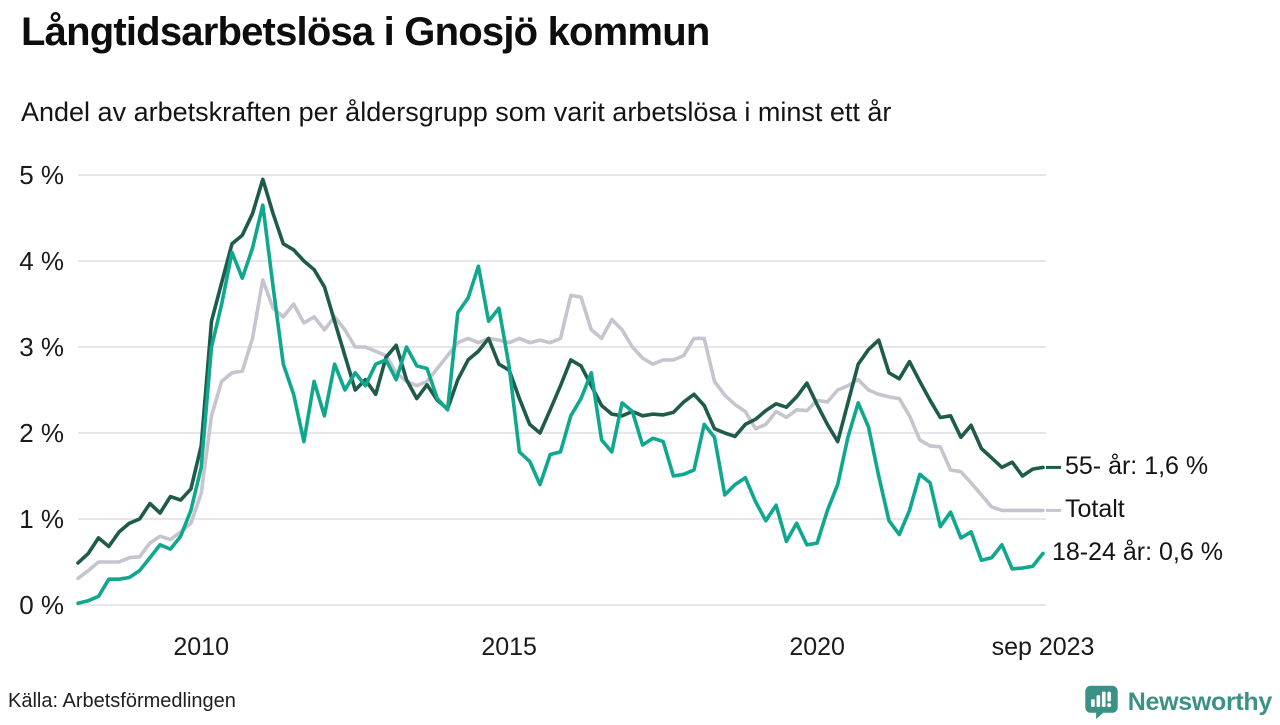  Describe the element at coordinates (1101, 702) in the screenshot. I see `newsworthy-logo-icon` at that location.